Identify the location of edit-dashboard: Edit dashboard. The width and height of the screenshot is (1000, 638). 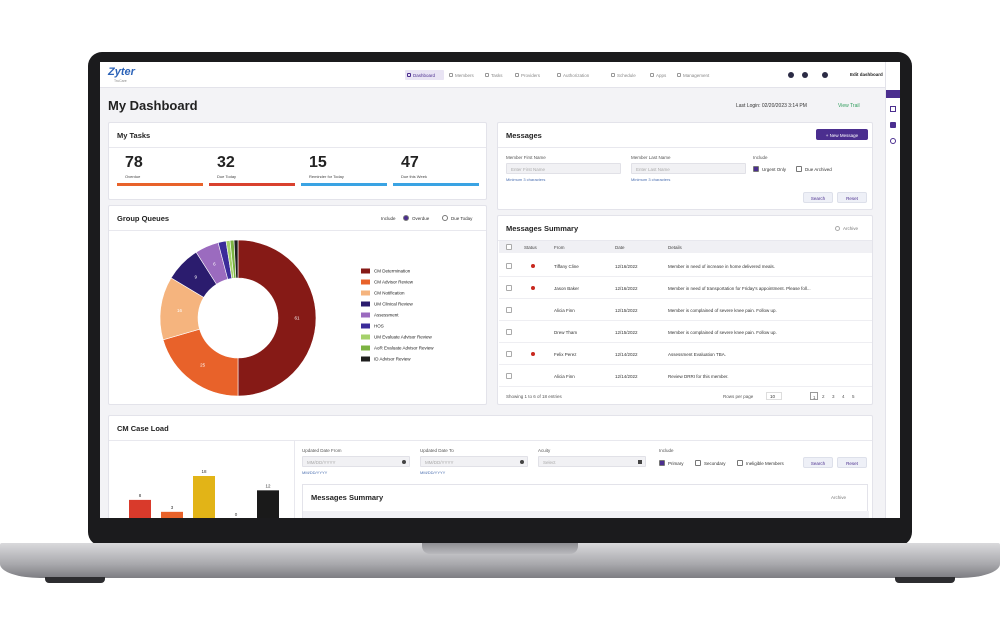
(866, 74).